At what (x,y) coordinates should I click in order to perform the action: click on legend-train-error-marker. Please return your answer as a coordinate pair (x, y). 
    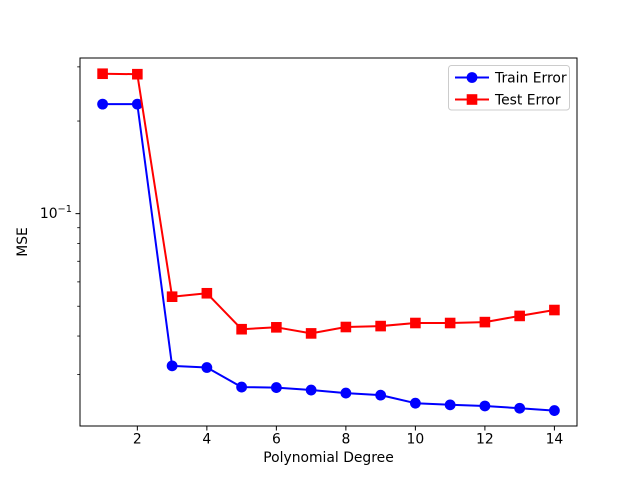
    Looking at the image, I should click on (472, 77).